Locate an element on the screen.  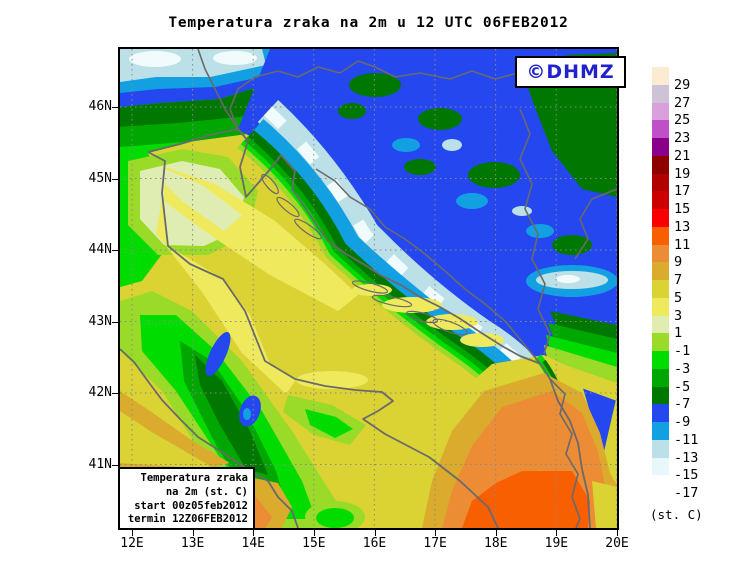
info-line-1: Temperatura zraka is located at coordinates (194, 478).